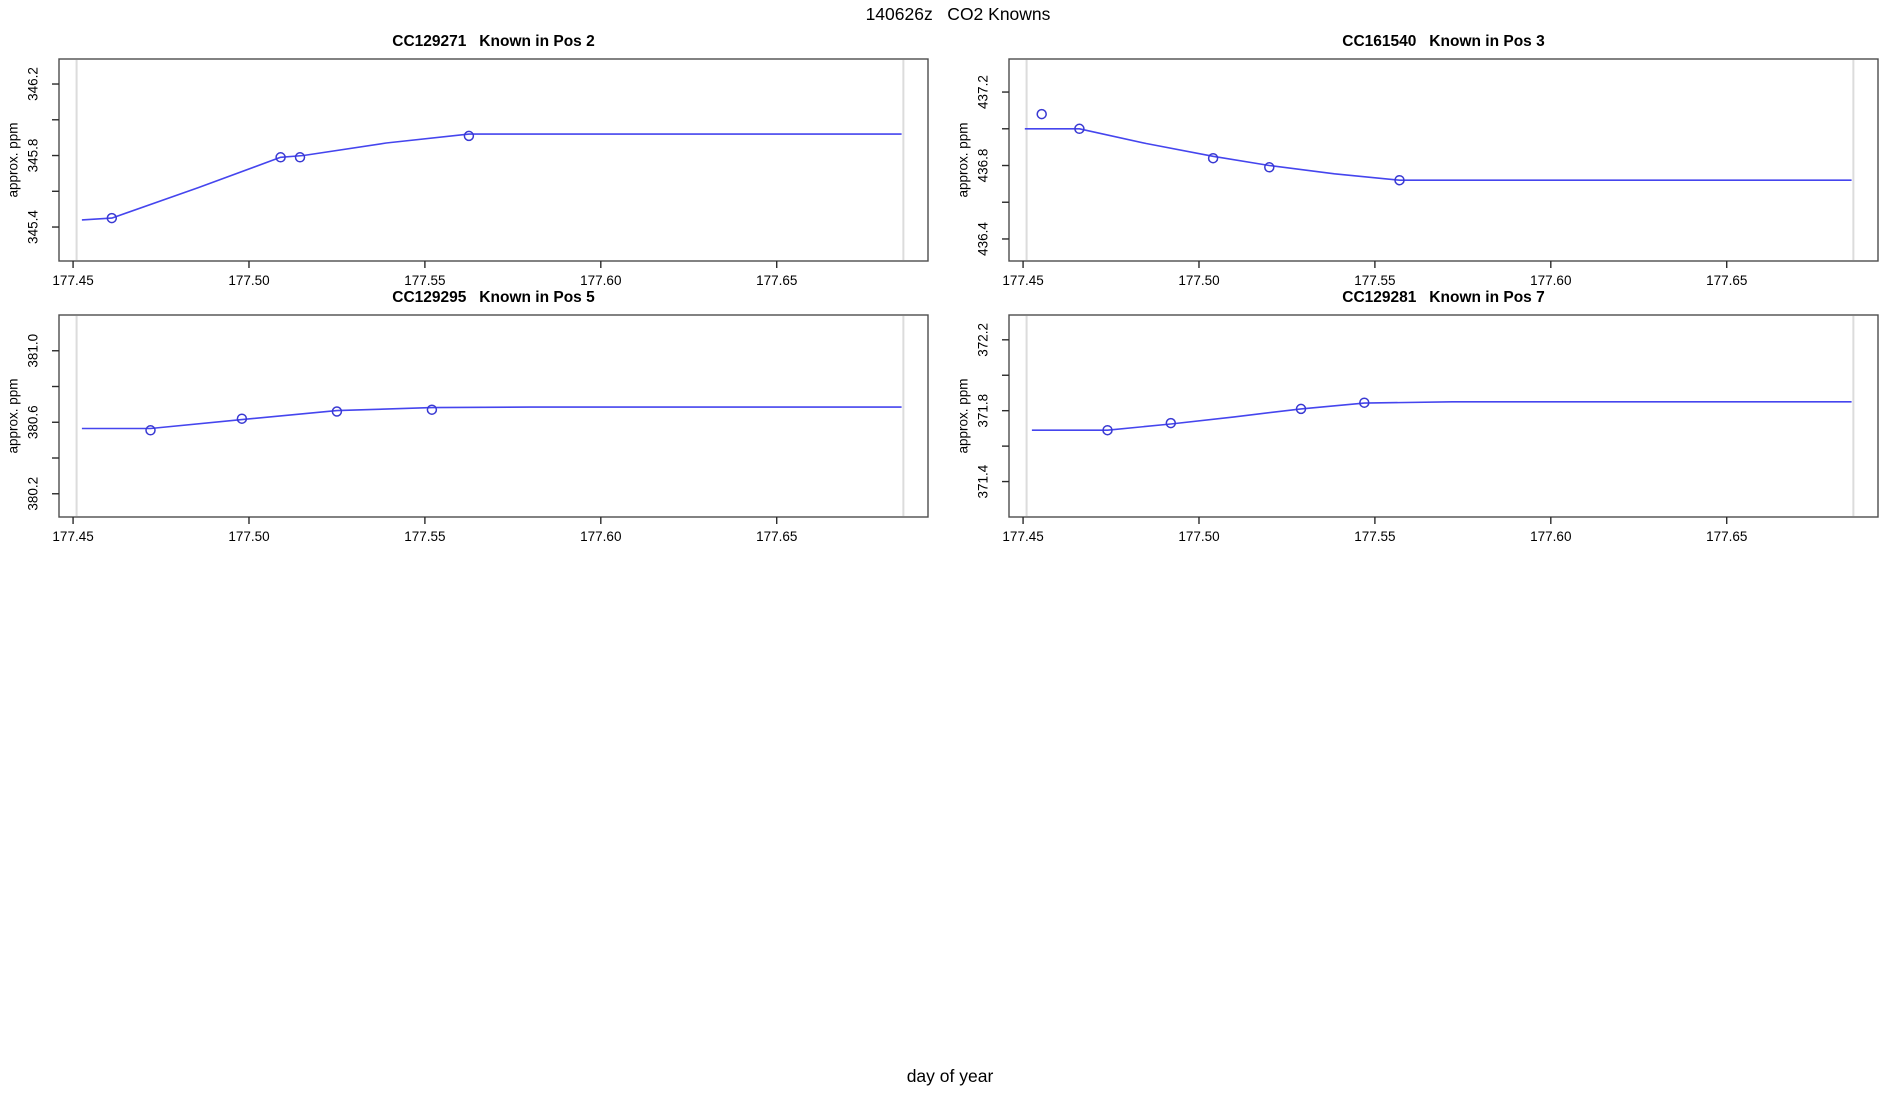 The image size is (1900, 1105). What do you see at coordinates (33, 351) in the screenshot?
I see `y-tick-label: 381.0` at bounding box center [33, 351].